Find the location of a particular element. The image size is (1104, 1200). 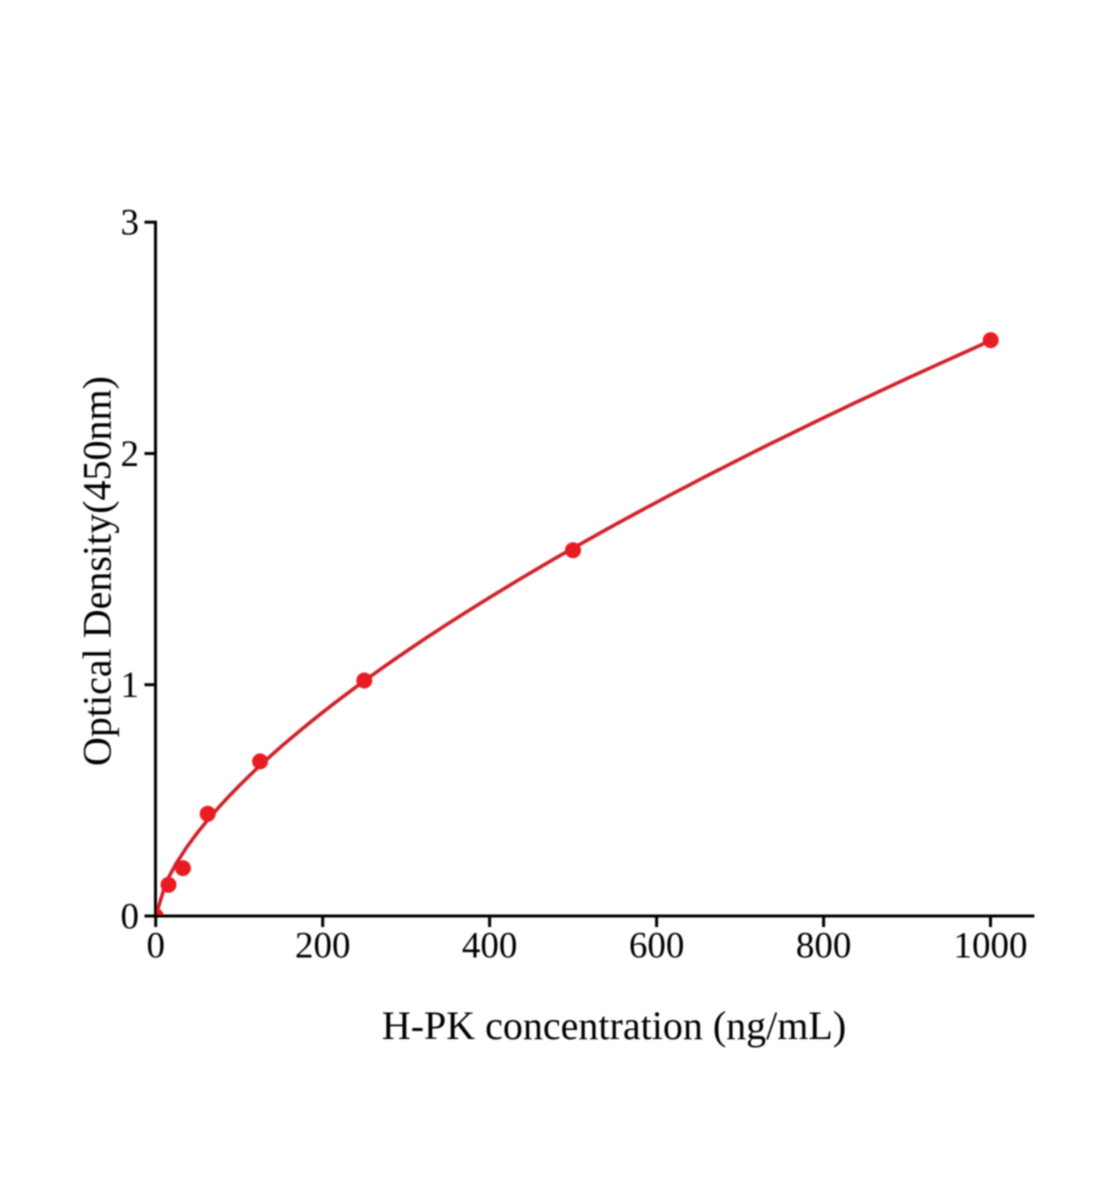

svg-text: 800 is located at coordinates (824, 946).